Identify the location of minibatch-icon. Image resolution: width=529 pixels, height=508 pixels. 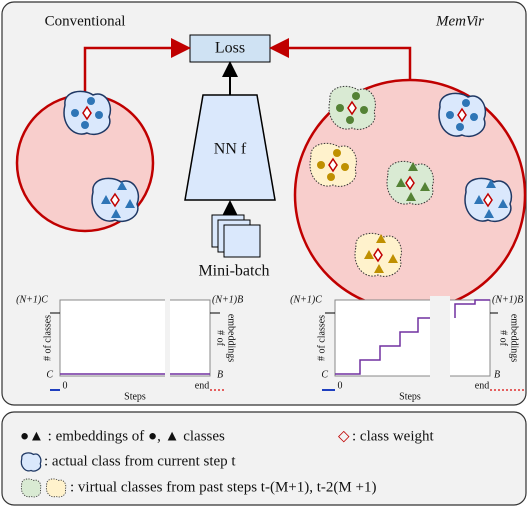
(236, 236).